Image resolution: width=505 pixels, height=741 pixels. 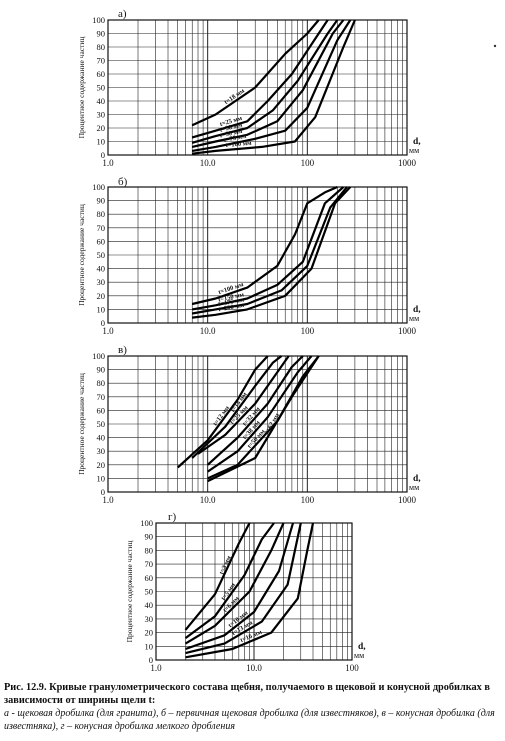 I want to click on panel-4-y-tick-label: 40, so click(x=149, y=605).